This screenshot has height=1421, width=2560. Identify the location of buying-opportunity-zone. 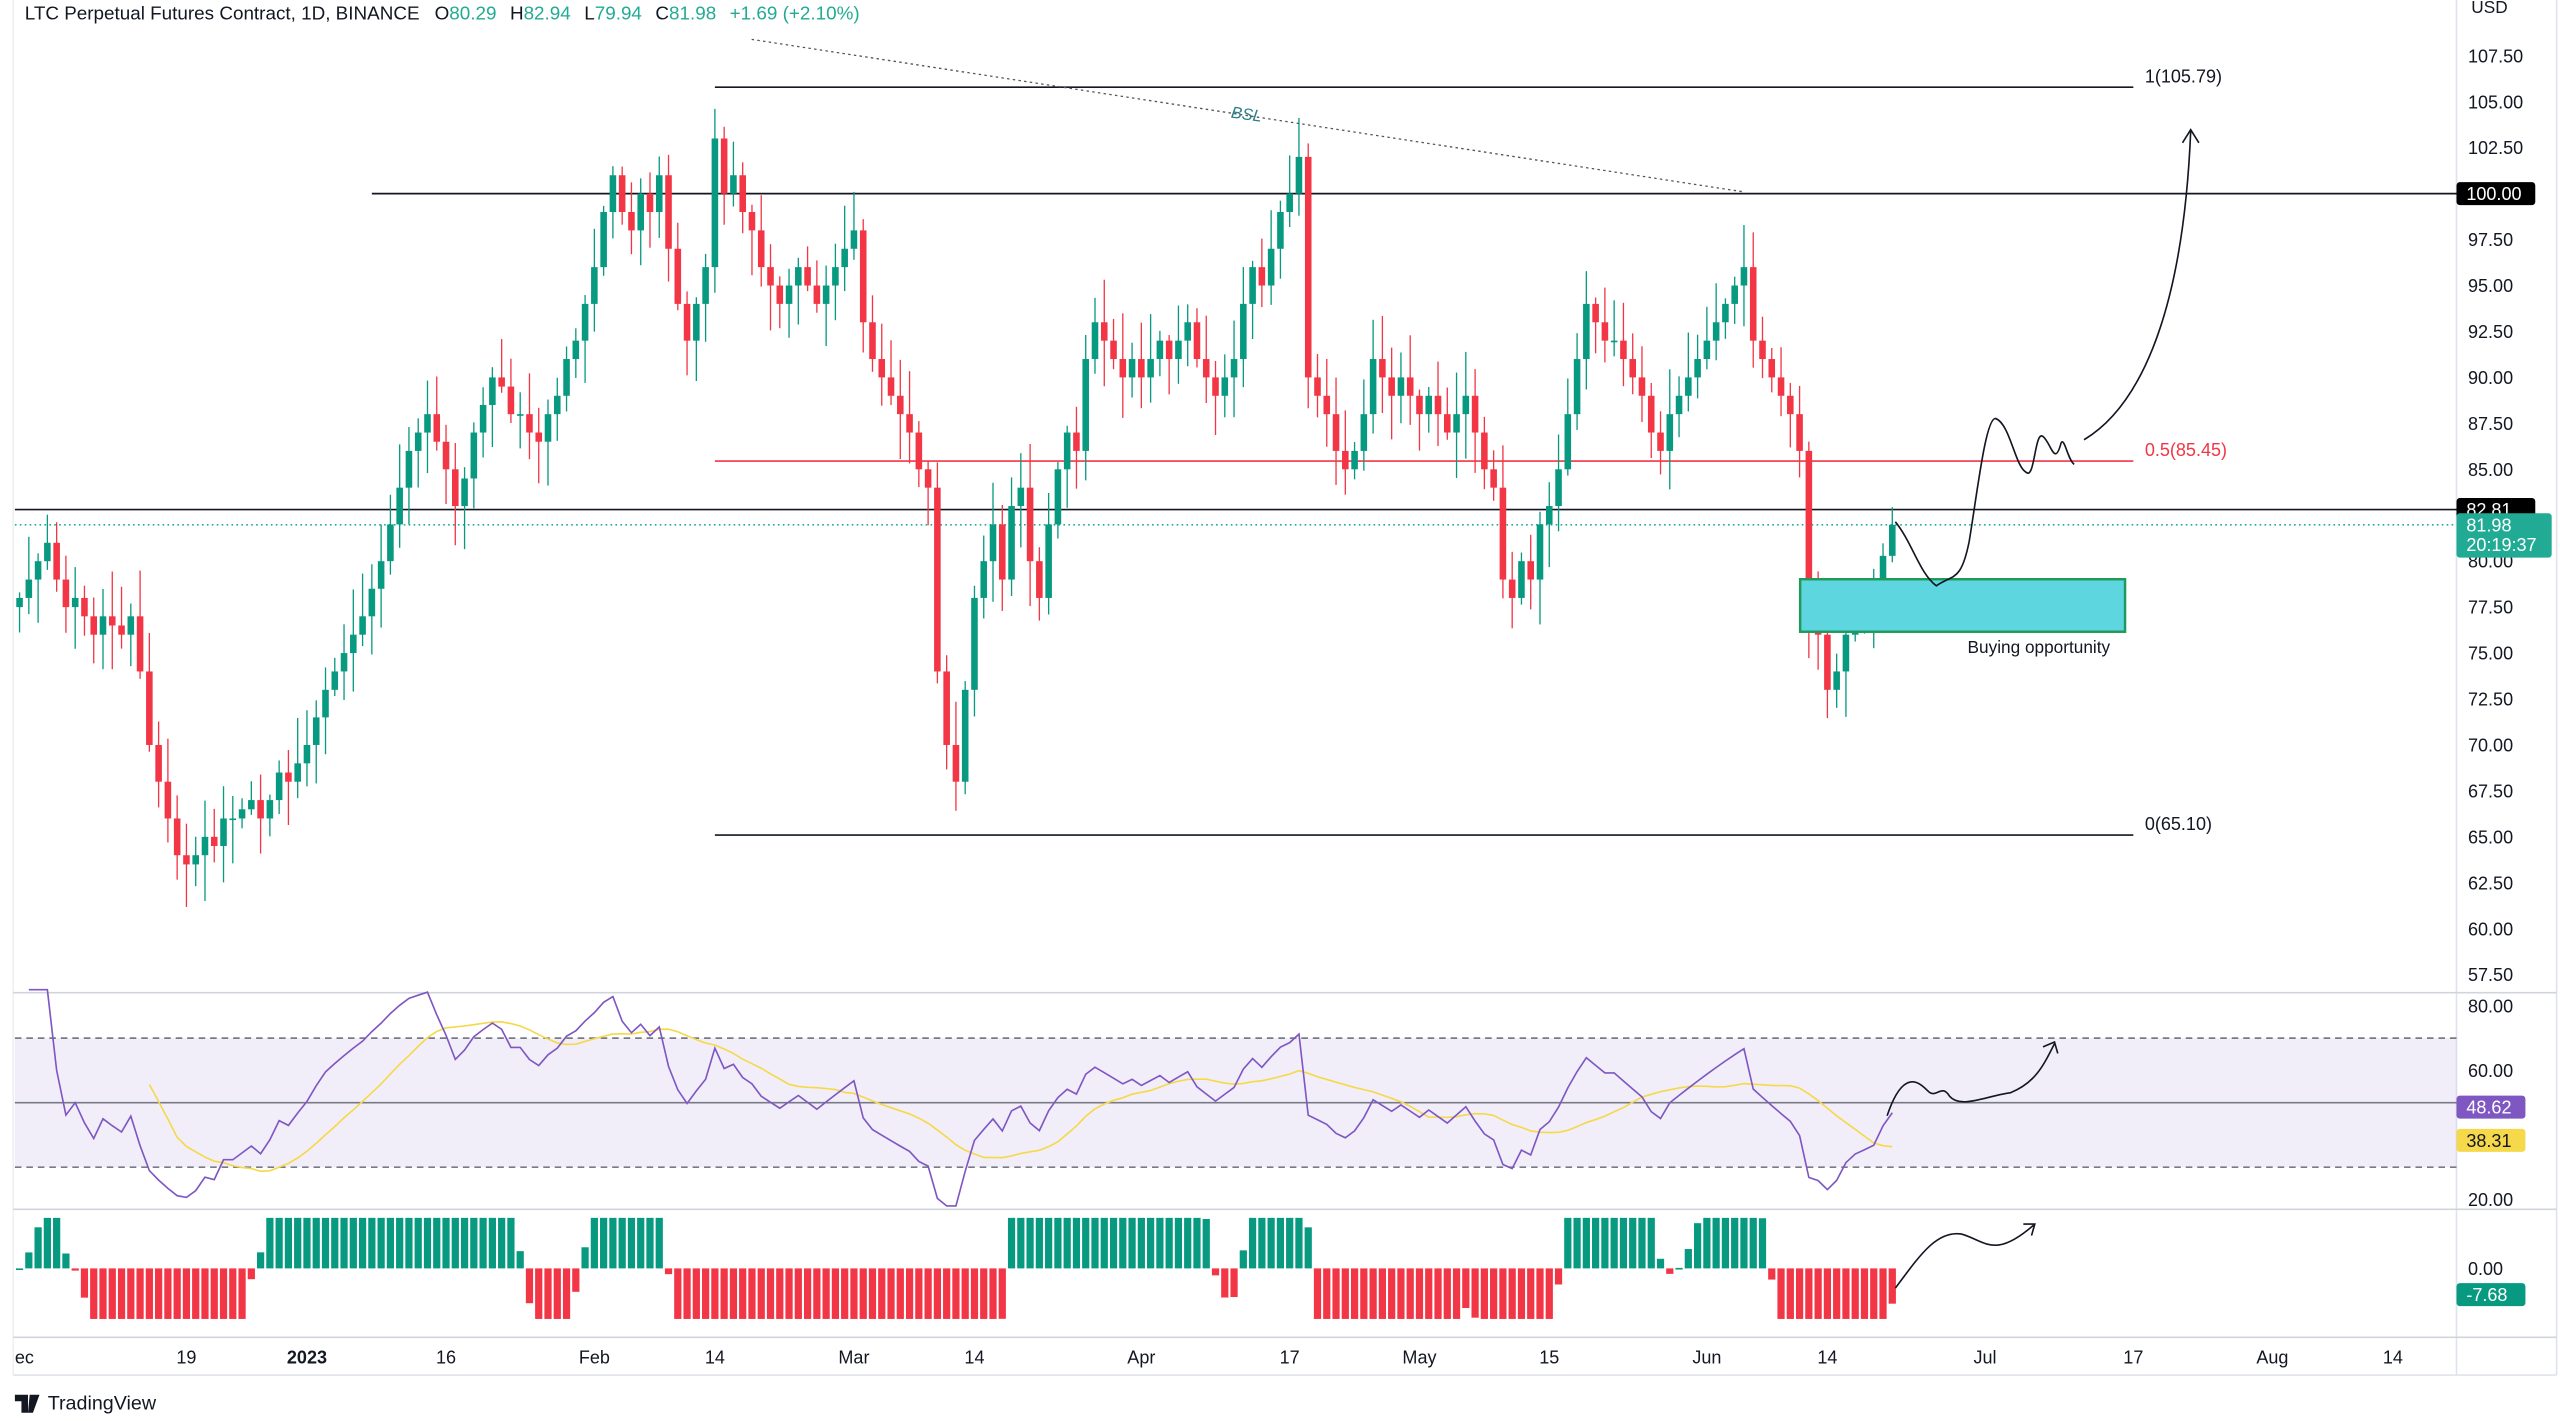
(1962, 605).